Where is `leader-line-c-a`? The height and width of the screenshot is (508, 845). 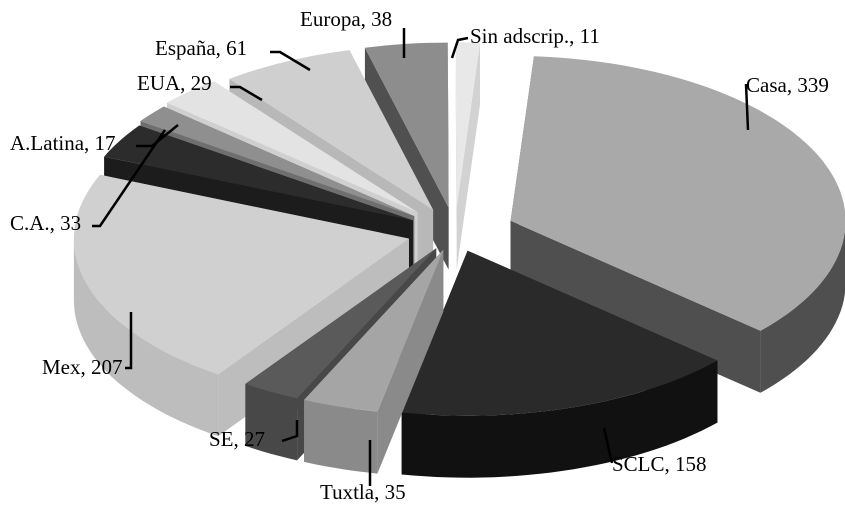
leader-line-c-a is located at coordinates (129, 178).